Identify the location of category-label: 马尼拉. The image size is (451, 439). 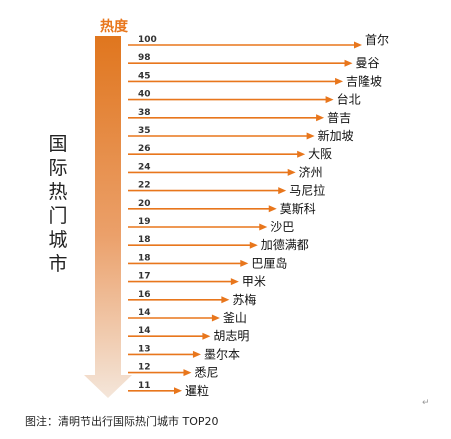
(307, 190).